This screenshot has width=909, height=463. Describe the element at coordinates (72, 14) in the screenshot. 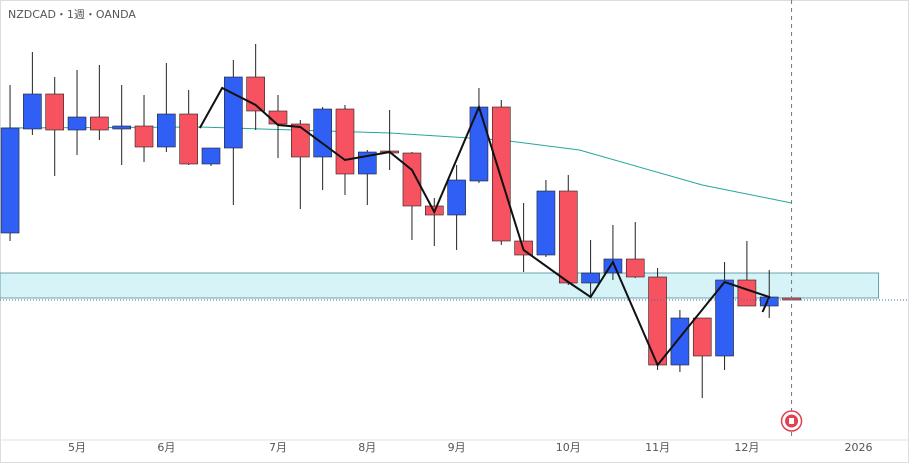

I see `chart-title: NZDCAD・1週・OANDA` at that location.